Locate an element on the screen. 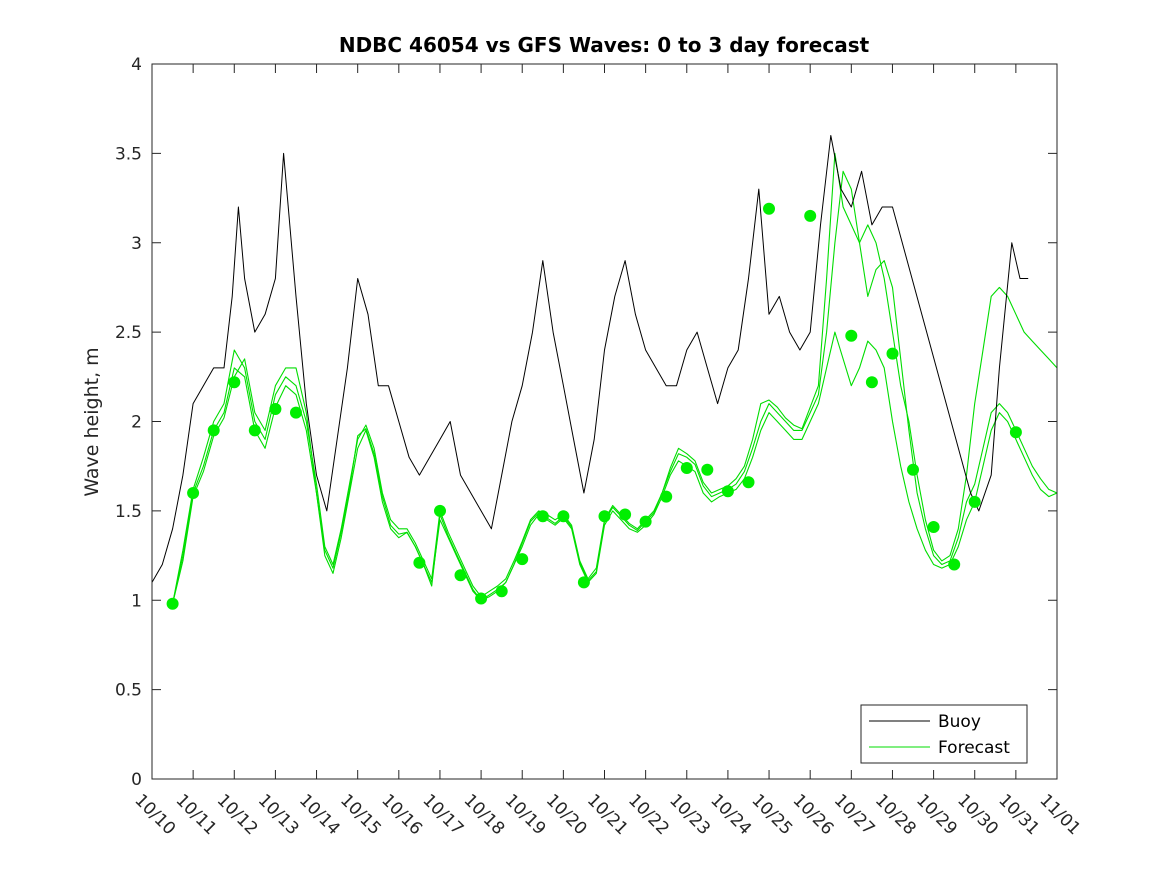  y-tick-label: 1 is located at coordinates (136, 601).